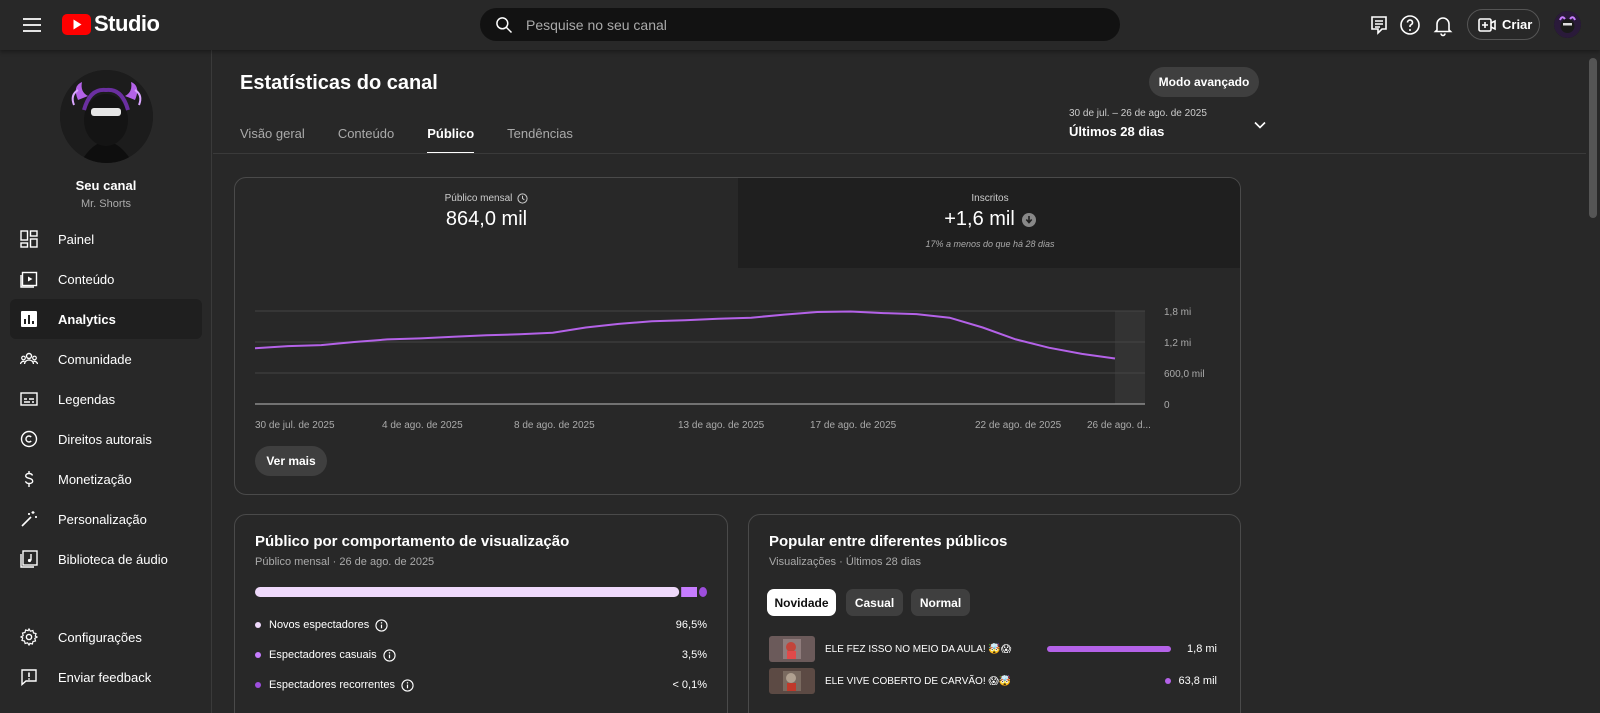 This screenshot has height=713, width=1600. Describe the element at coordinates (888, 541) in the screenshot. I see `card-title: Popular entre diferentes públicos` at that location.